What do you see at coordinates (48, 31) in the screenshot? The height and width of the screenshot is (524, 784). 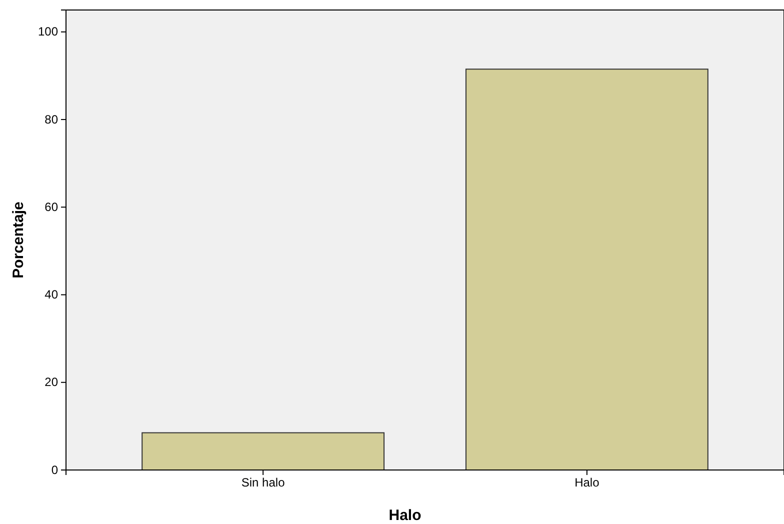 I see `y-tick-label: 100` at bounding box center [48, 31].